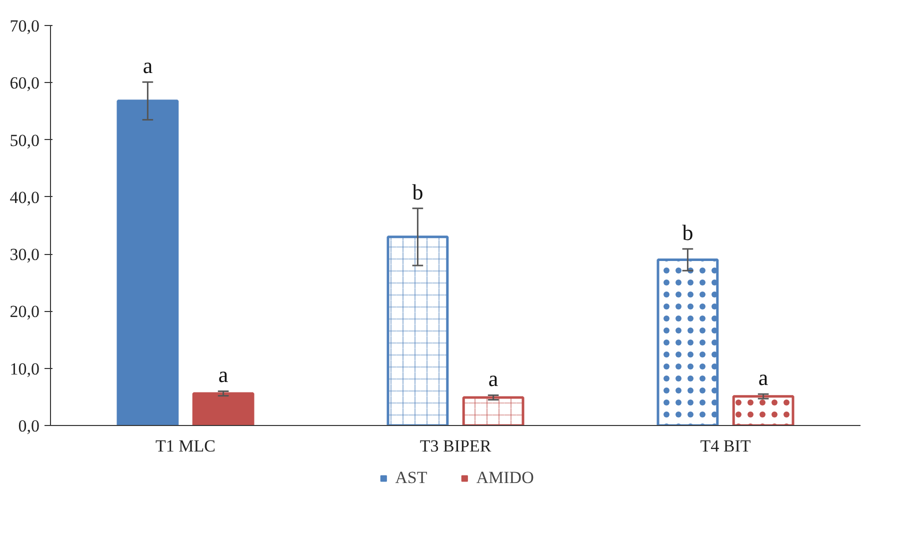  Describe the element at coordinates (25, 140) in the screenshot. I see `y-tick-label: 50,0` at that location.